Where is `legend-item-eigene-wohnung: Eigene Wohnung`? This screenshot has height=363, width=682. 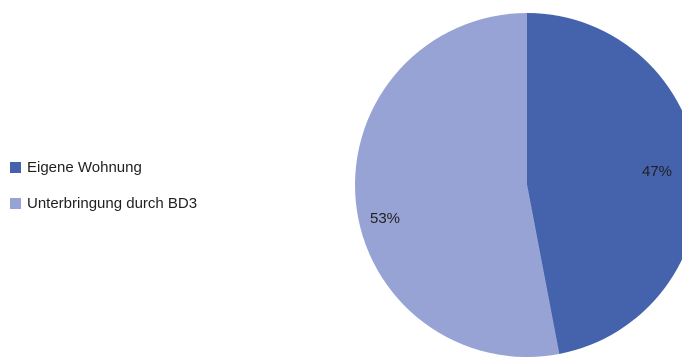 legend-item-eigene-wohnung: Eigene Wohnung is located at coordinates (103, 167).